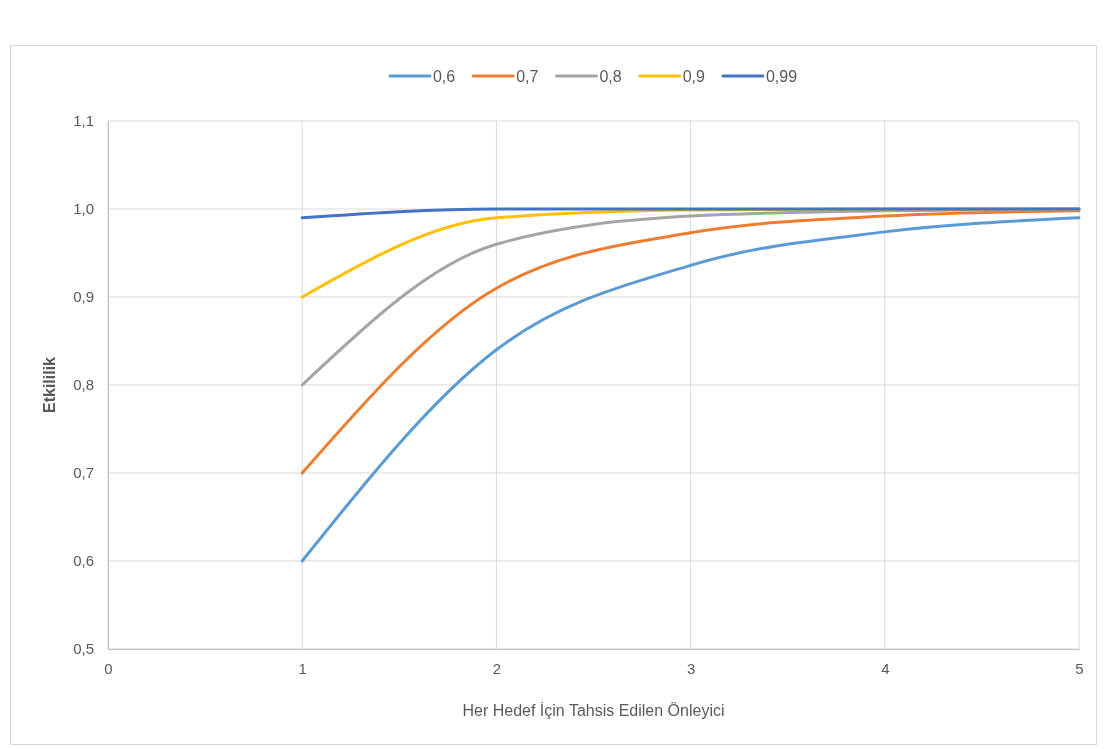  What do you see at coordinates (83, 561) in the screenshot?
I see `y-tick-label: 0,6` at bounding box center [83, 561].